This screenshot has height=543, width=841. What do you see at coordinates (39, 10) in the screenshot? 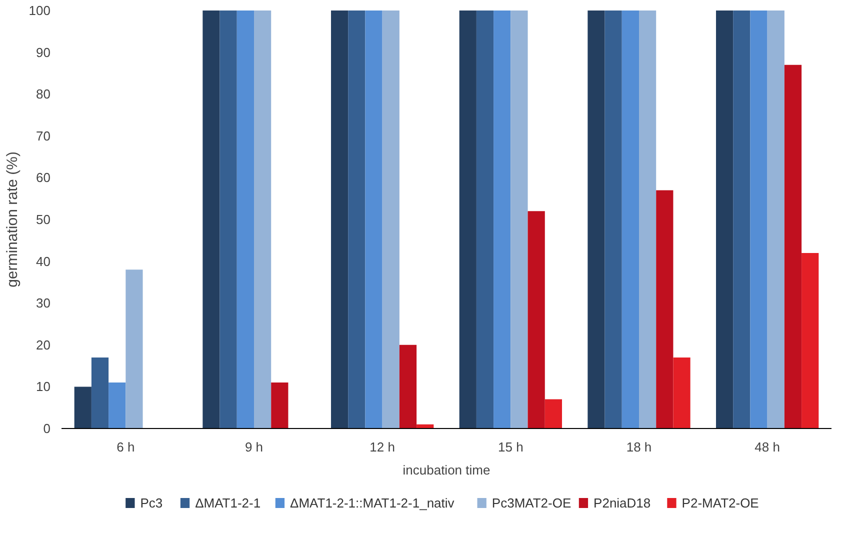
I see `y-tick-label: 100` at bounding box center [39, 10].